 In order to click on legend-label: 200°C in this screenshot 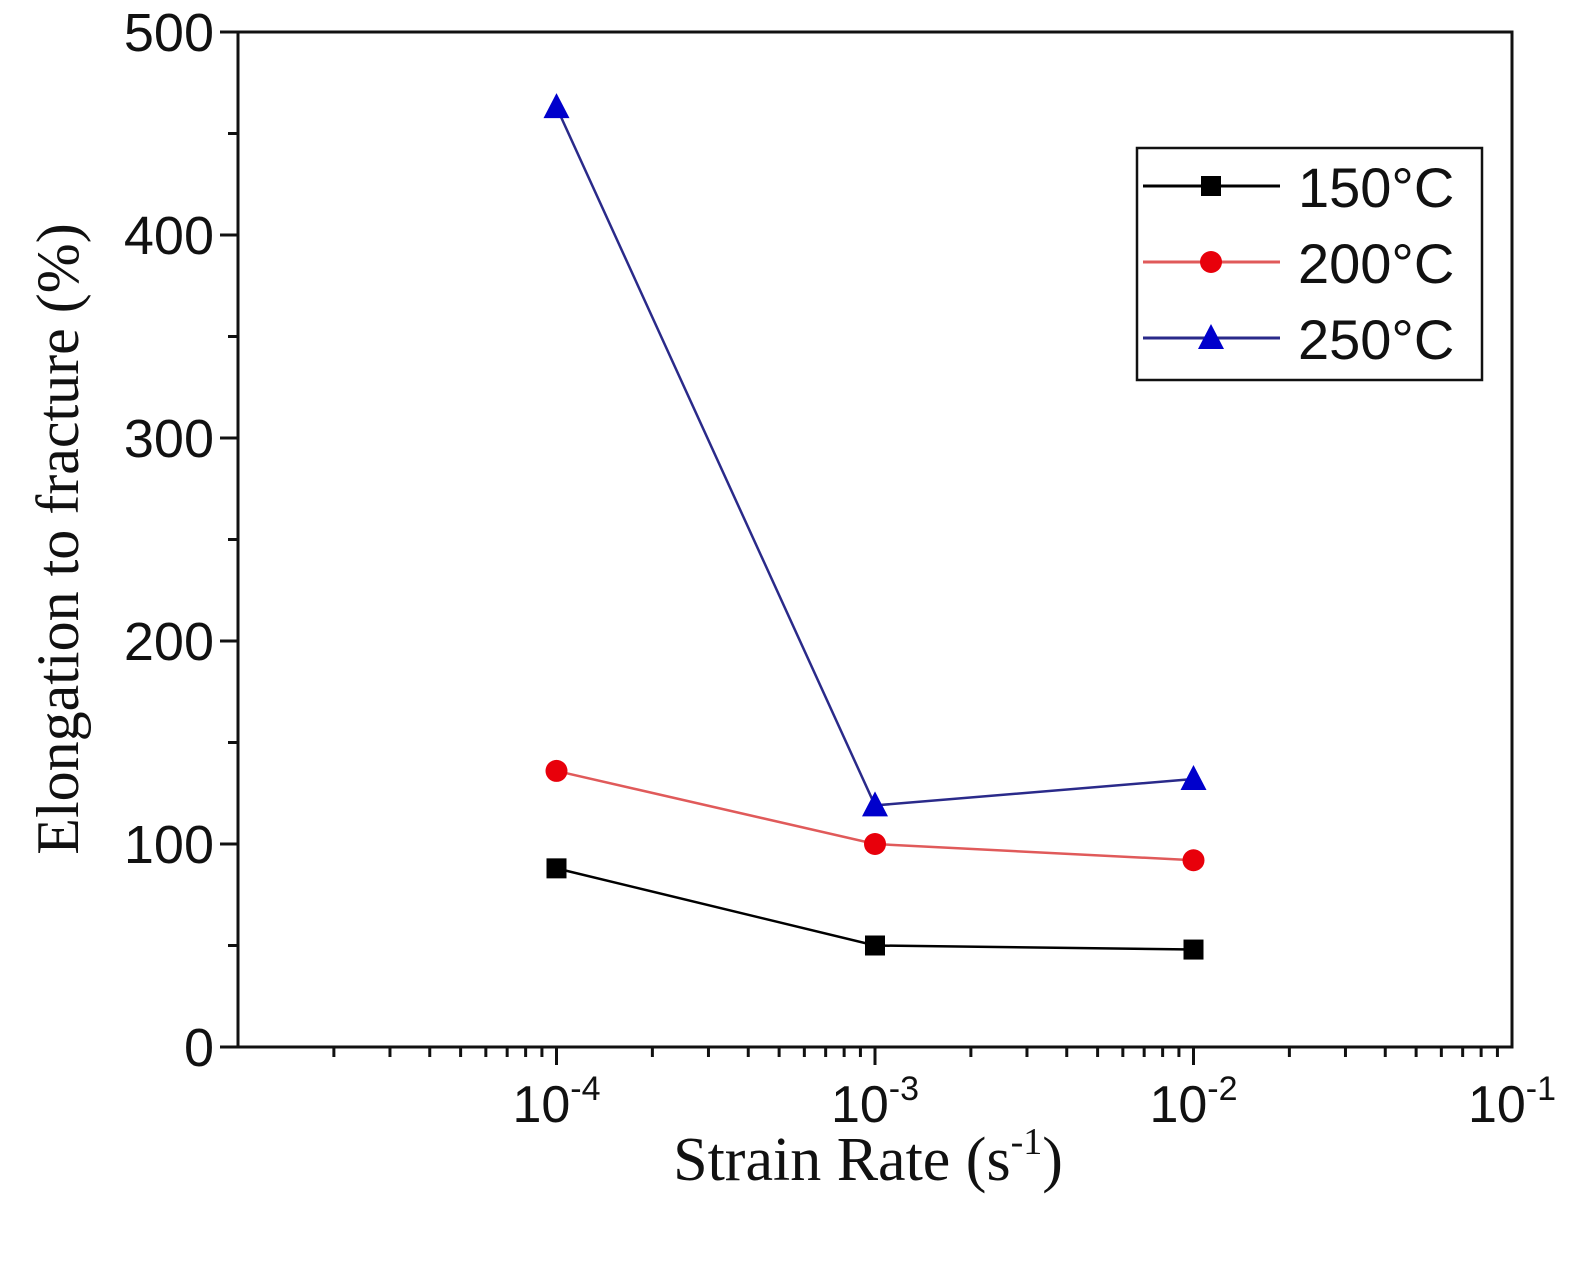, I will do `click(1376, 263)`.